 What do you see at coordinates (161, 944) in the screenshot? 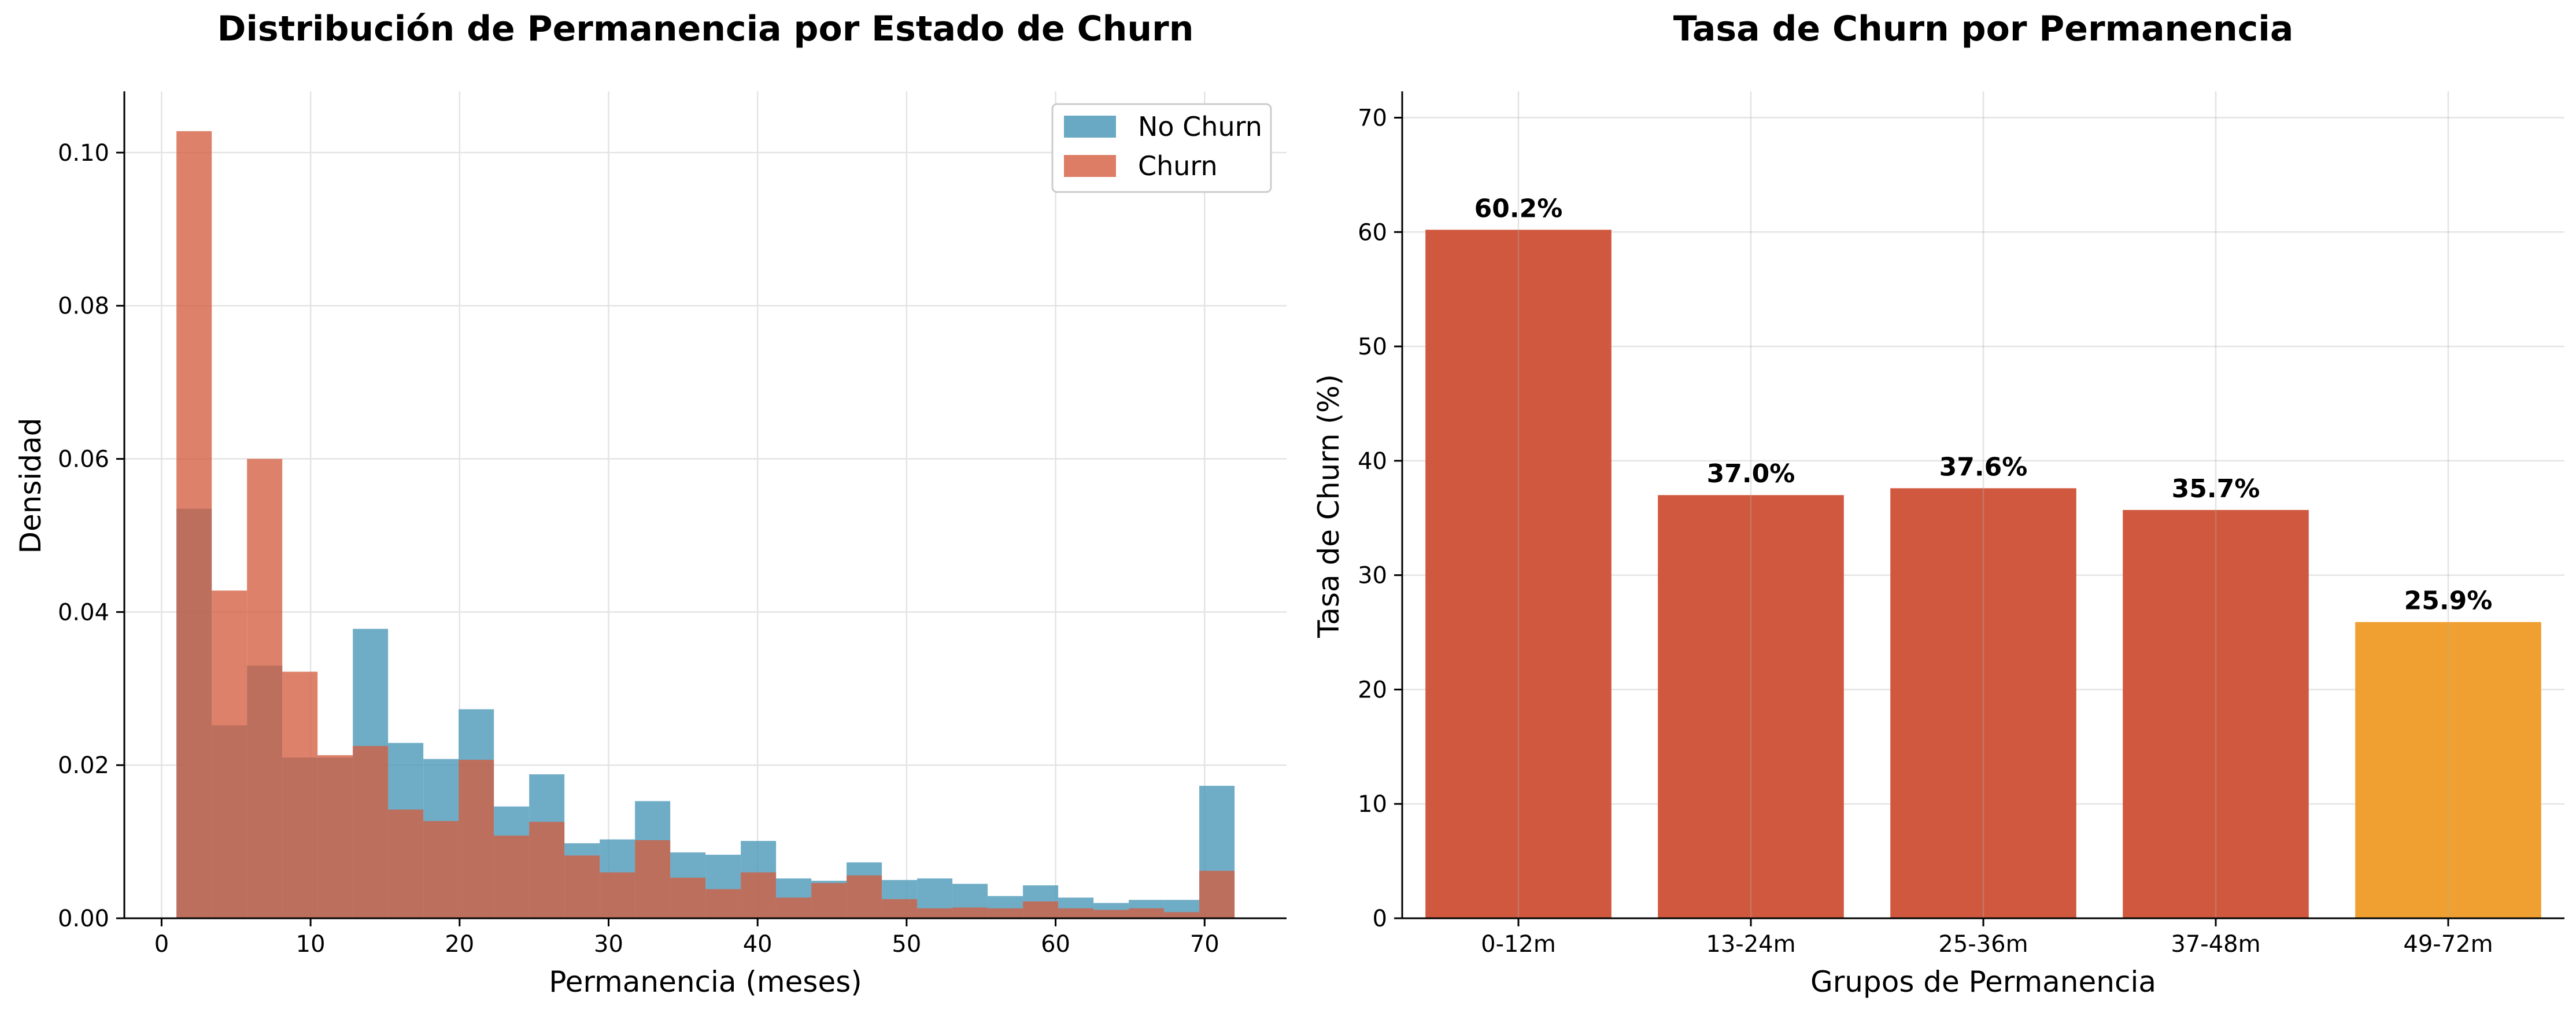
I see `x-tick-label: 0` at bounding box center [161, 944].